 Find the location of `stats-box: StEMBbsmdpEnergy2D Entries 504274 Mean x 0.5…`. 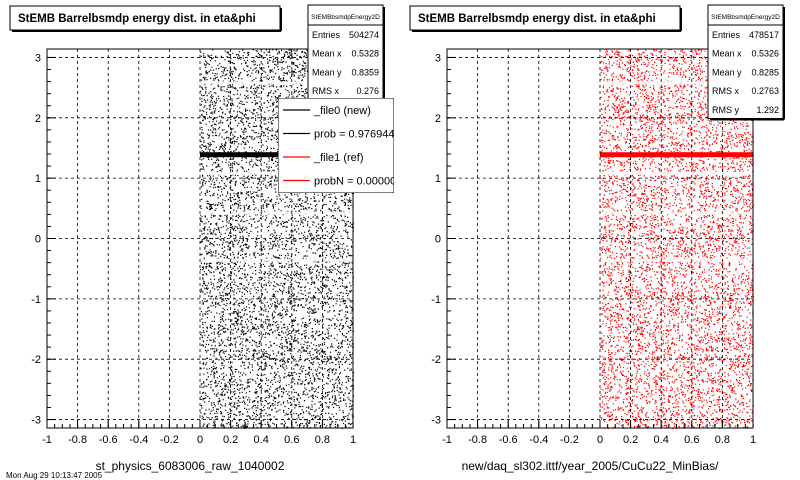

stats-box: StEMBbsmdpEnergy2D Entries 504274 Mean x 0.5… is located at coordinates (346, 53).